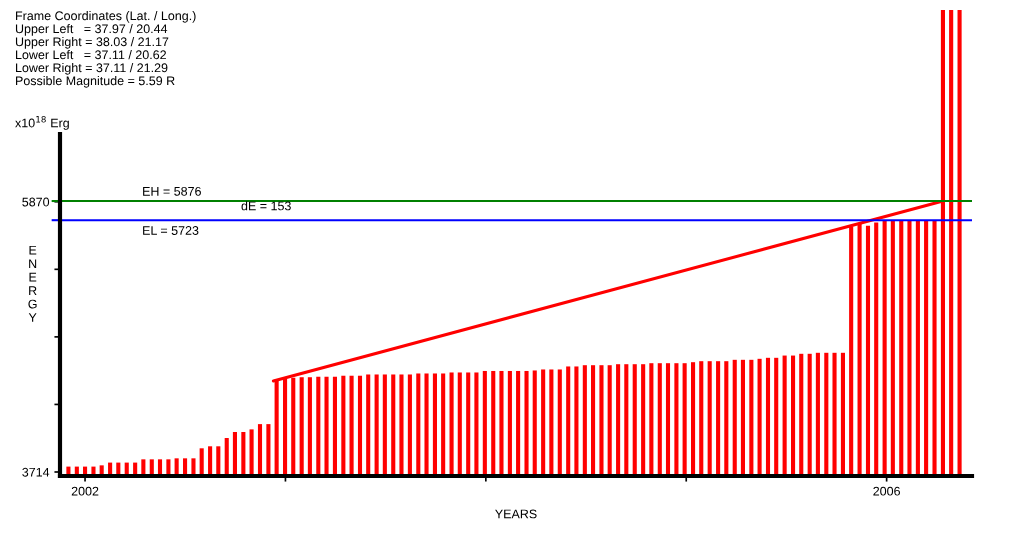  Describe the element at coordinates (266, 206) in the screenshot. I see `annotation: dE = 153` at that location.